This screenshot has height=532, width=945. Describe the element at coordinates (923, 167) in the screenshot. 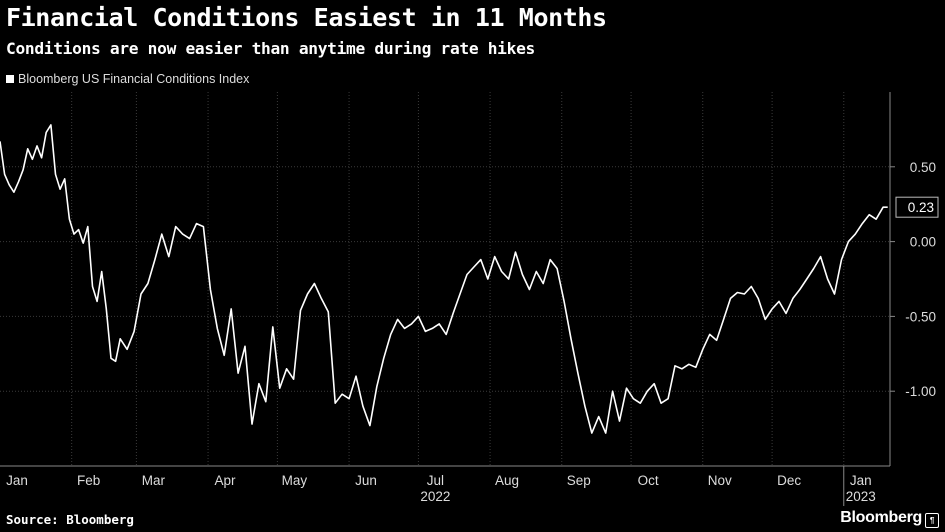

I see `y-tick-label: 0.50` at that location.